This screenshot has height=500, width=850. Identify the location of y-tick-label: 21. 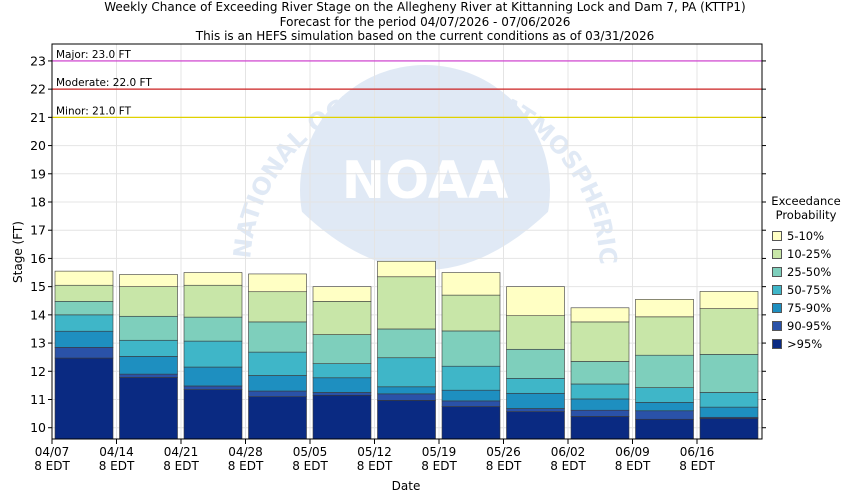
(38, 117).